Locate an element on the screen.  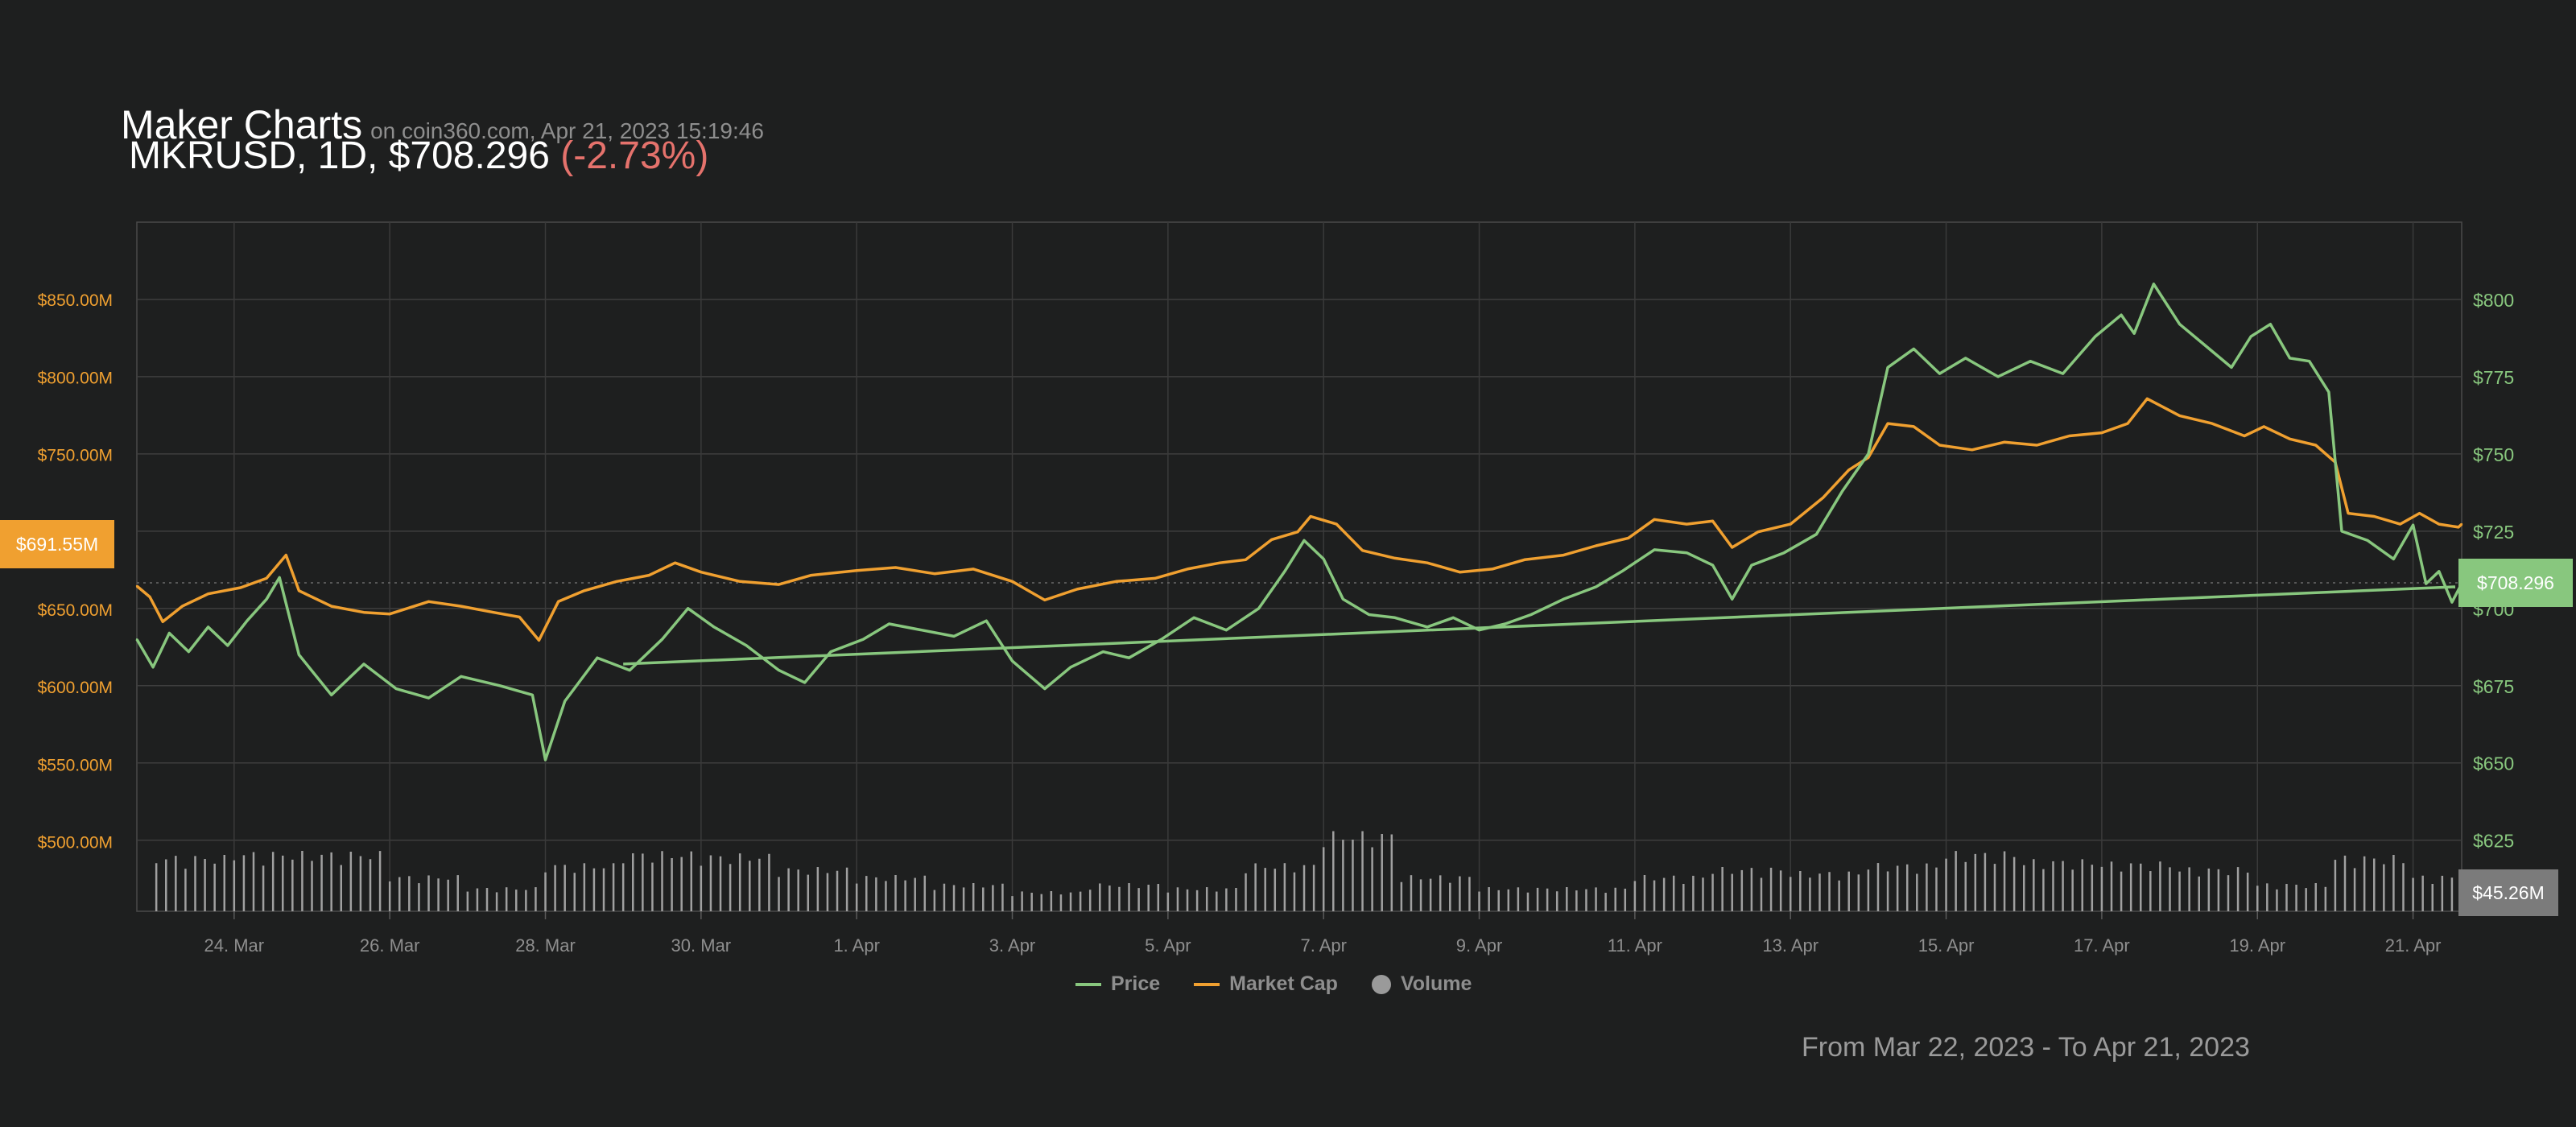
legend-item-price: Price is located at coordinates (1117, 984).